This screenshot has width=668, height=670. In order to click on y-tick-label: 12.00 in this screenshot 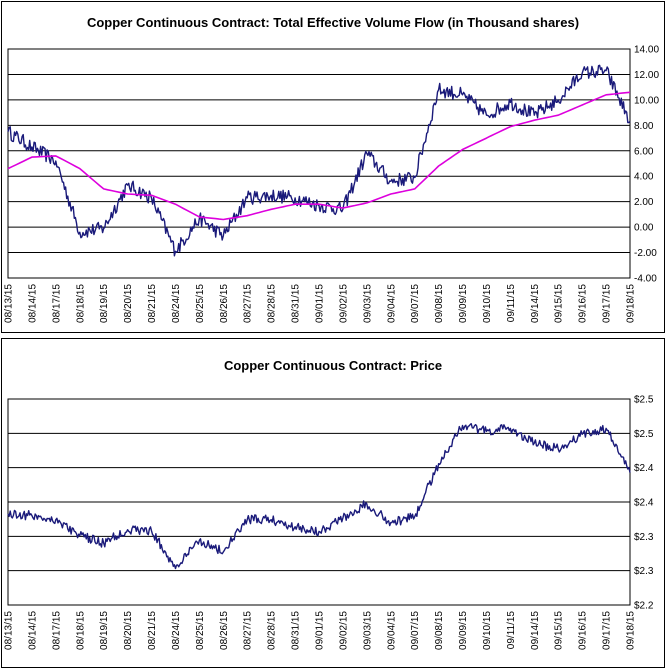, I will do `click(646, 75)`.